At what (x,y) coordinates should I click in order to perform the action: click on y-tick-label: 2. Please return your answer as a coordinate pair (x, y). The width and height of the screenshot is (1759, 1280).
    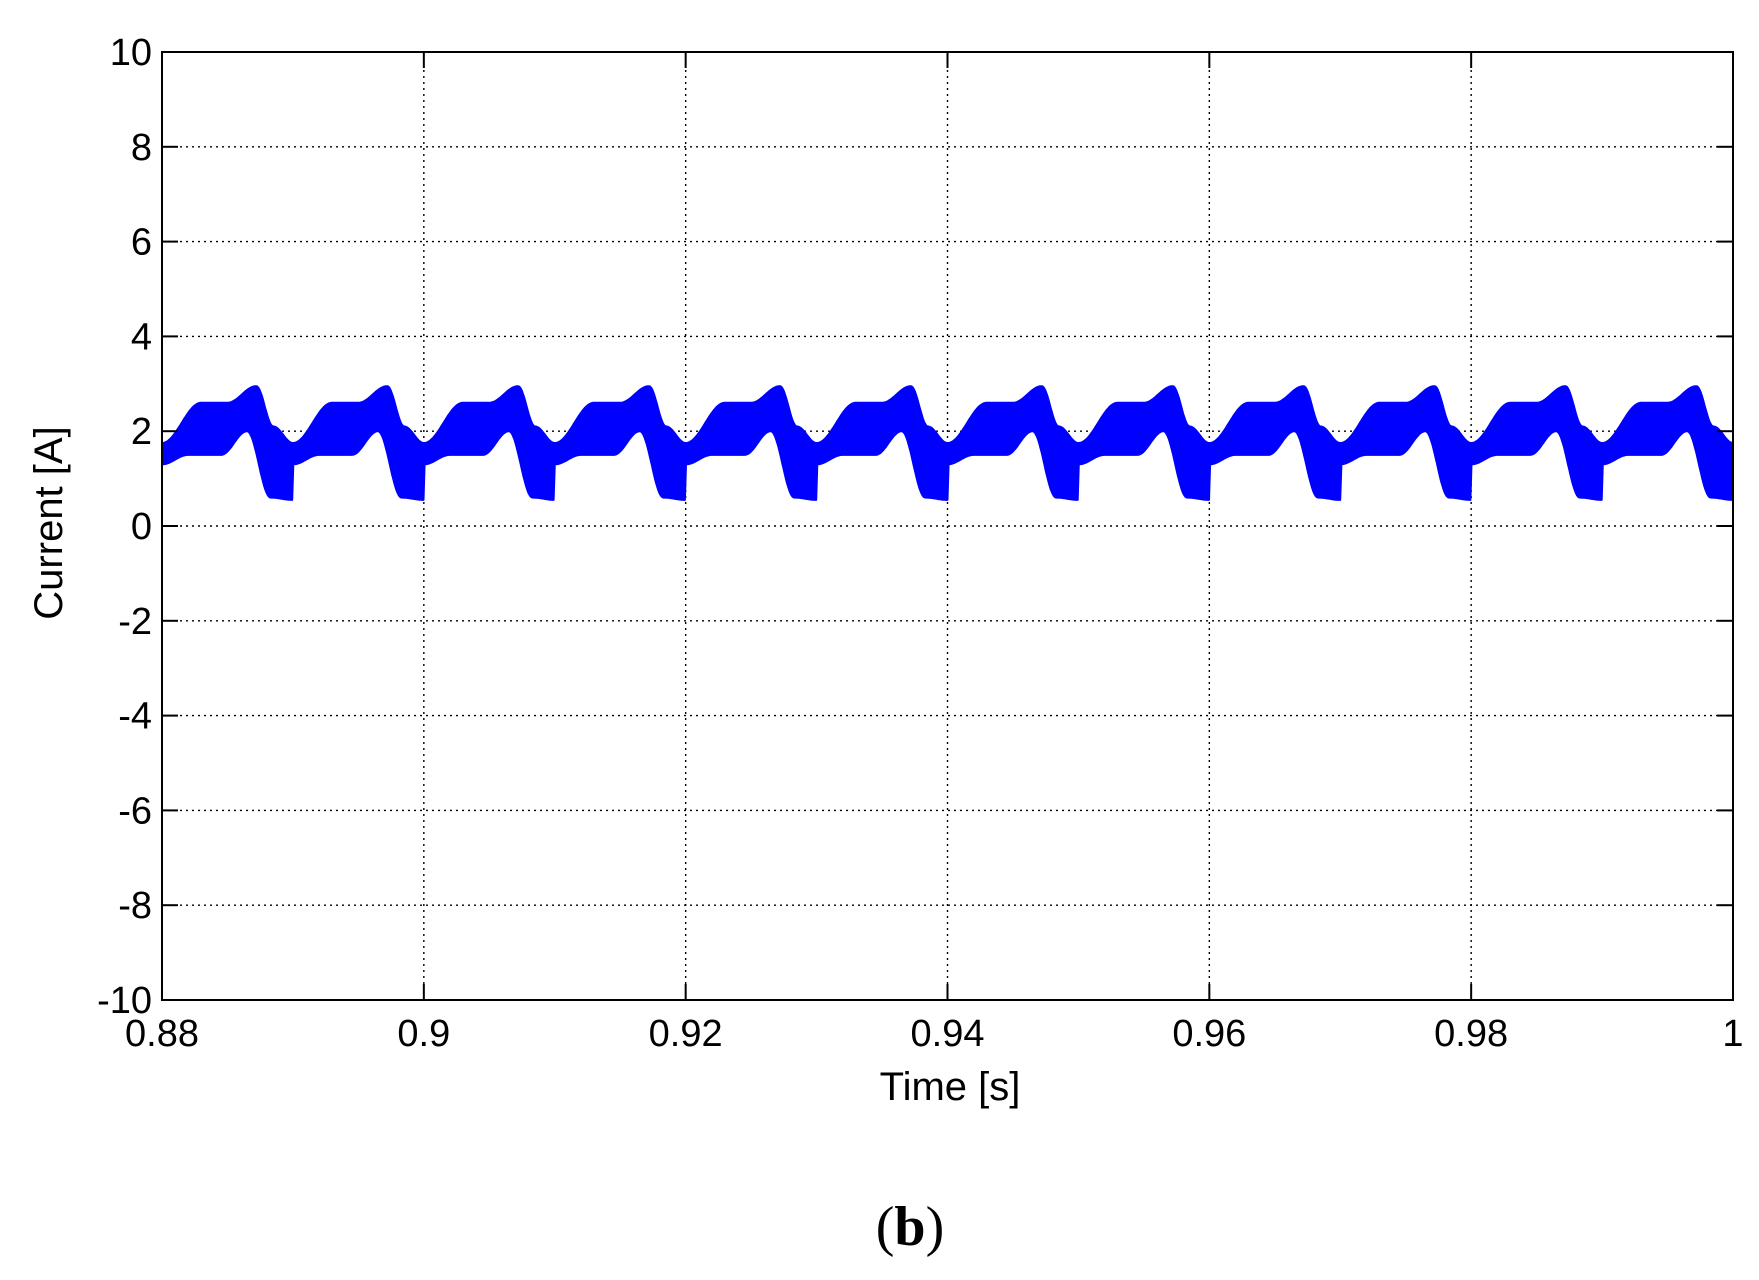
    Looking at the image, I should click on (141, 432).